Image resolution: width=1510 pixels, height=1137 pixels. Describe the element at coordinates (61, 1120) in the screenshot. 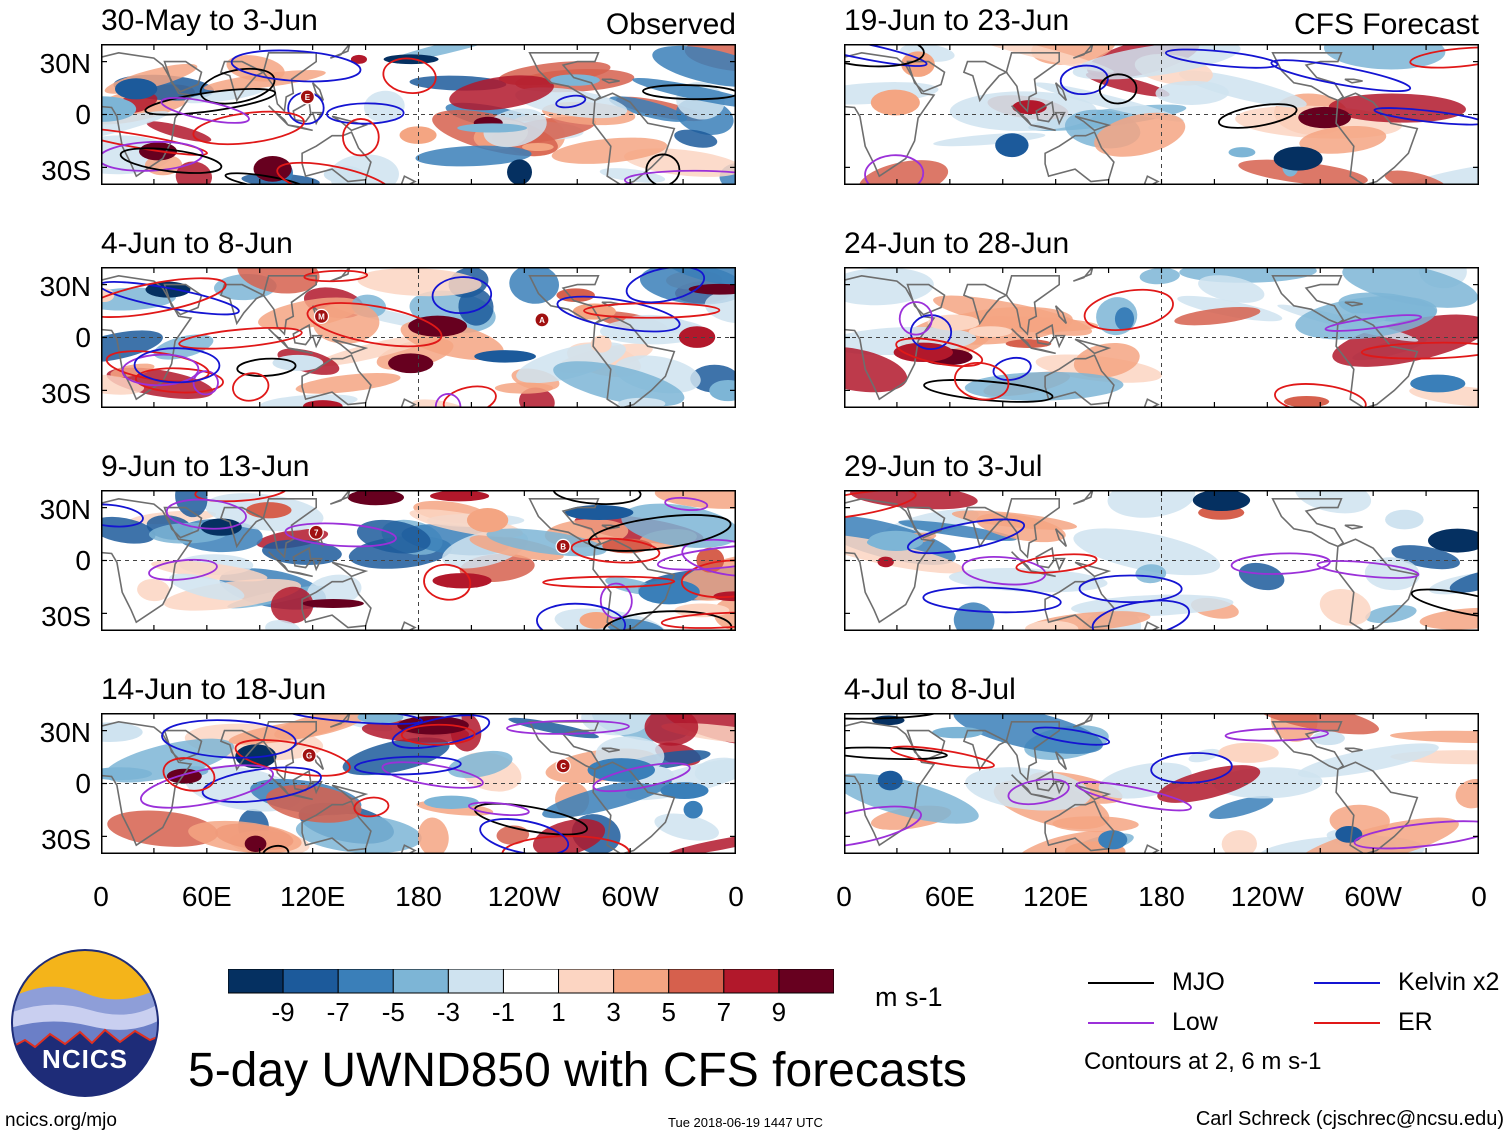

I see `footer-url: ncics.org/mjo` at that location.